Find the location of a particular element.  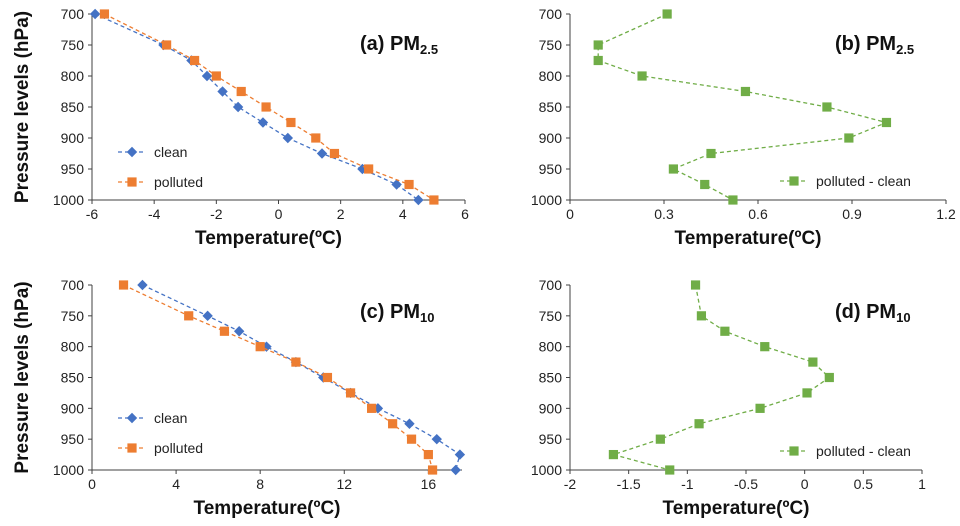

panel-title-subscript: 2.5 is located at coordinates (905, 49).